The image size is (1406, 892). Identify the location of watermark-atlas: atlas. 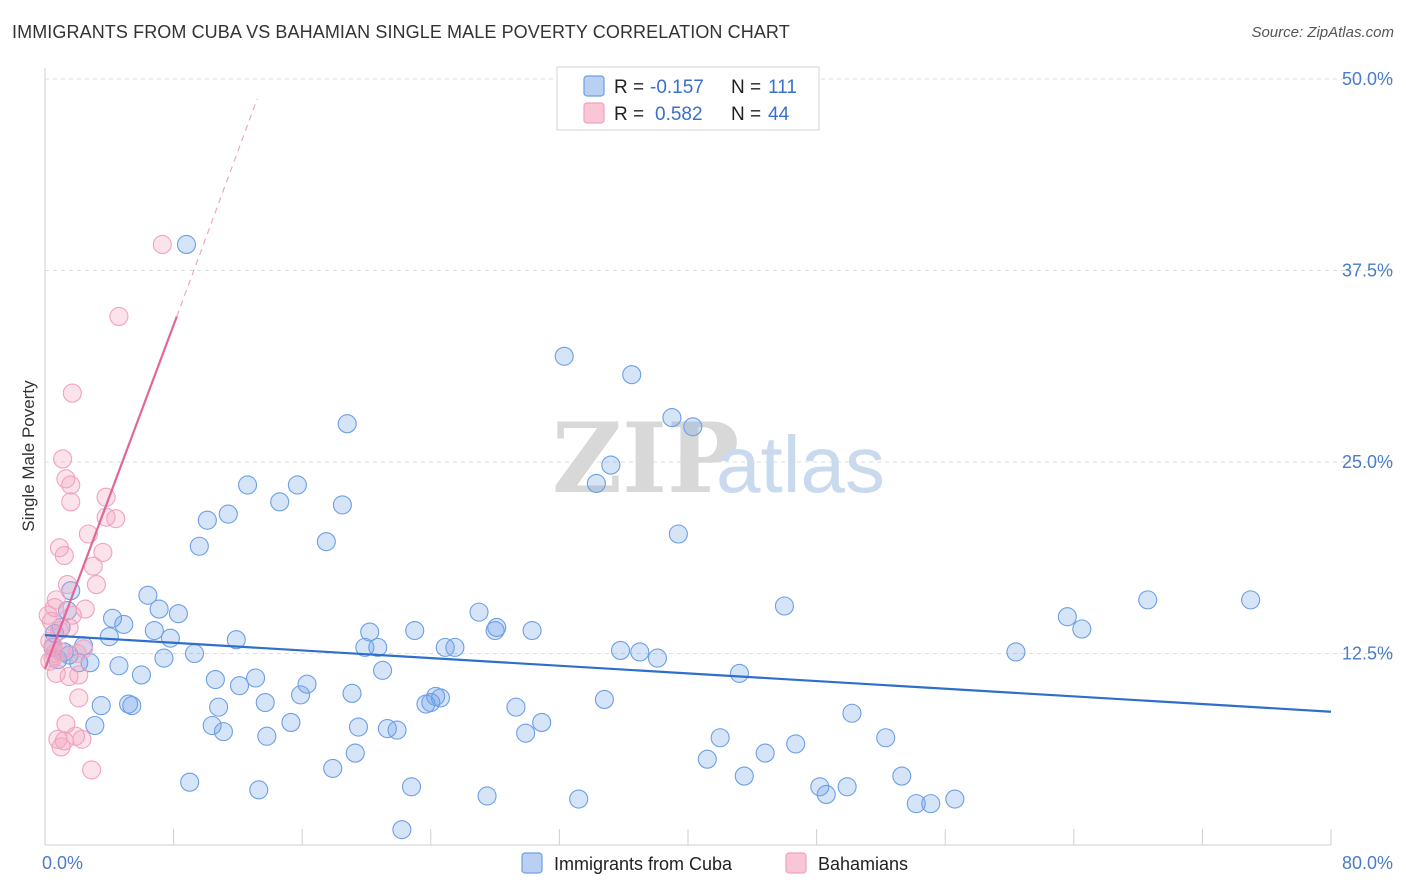
(800, 464).